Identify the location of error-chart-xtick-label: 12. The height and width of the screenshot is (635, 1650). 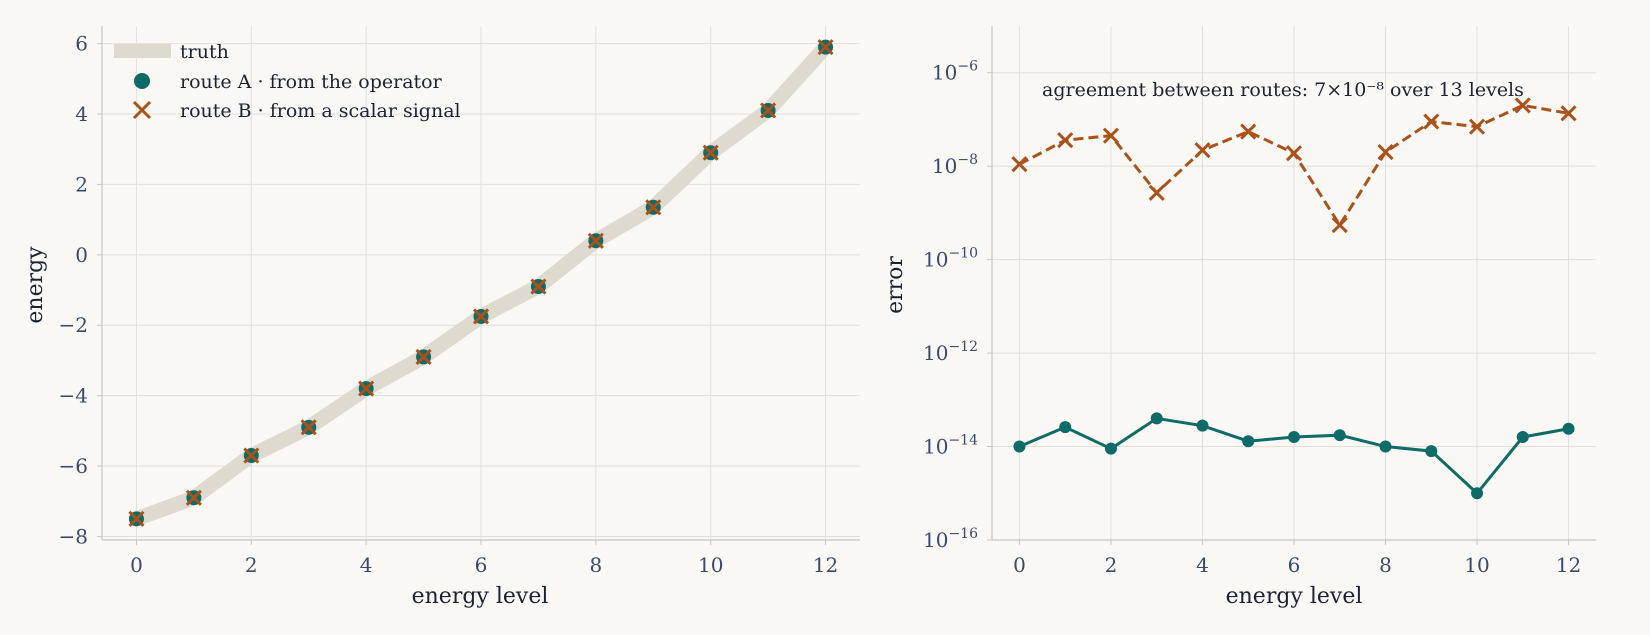
(1568, 565).